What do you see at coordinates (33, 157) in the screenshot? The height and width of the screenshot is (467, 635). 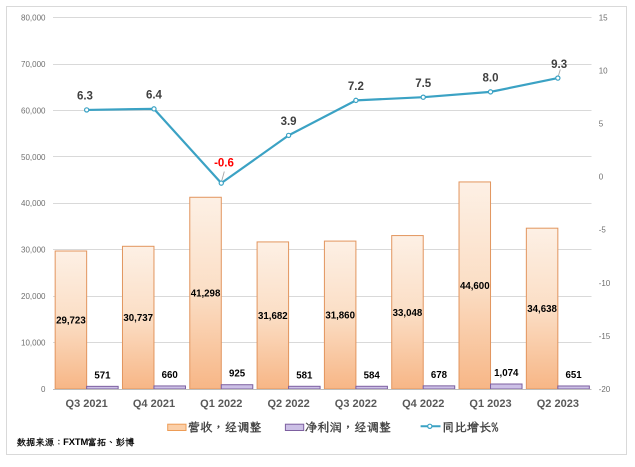 I see `svg-text: 50,000` at bounding box center [33, 157].